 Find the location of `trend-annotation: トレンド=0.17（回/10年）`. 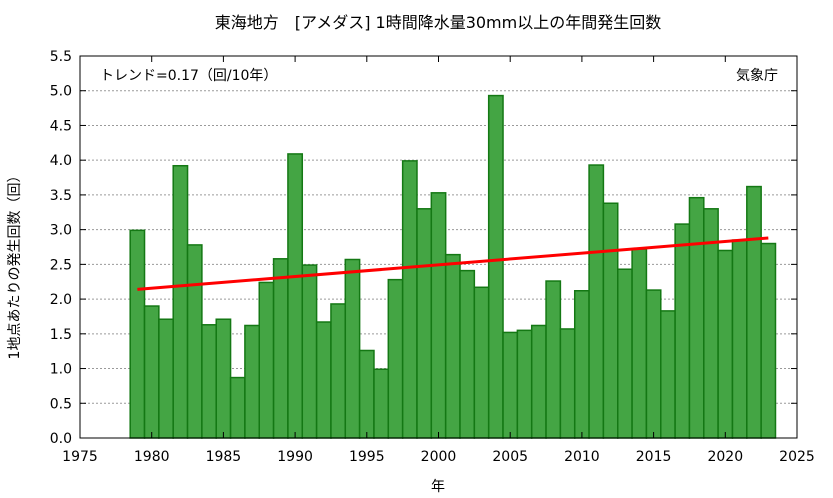

trend-annotation: トレンド=0.17（回/10年） is located at coordinates (188, 76).